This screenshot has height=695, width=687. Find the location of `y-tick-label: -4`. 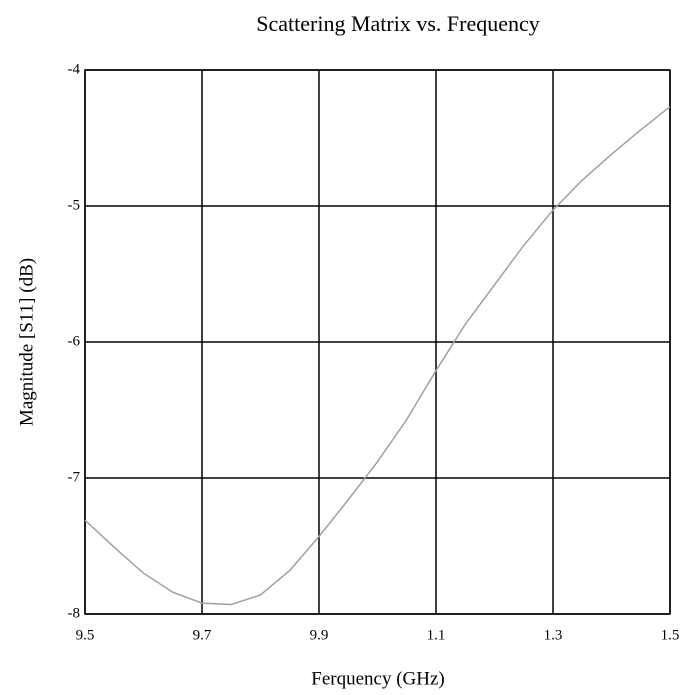

y-tick-label: -4 is located at coordinates (74, 69).